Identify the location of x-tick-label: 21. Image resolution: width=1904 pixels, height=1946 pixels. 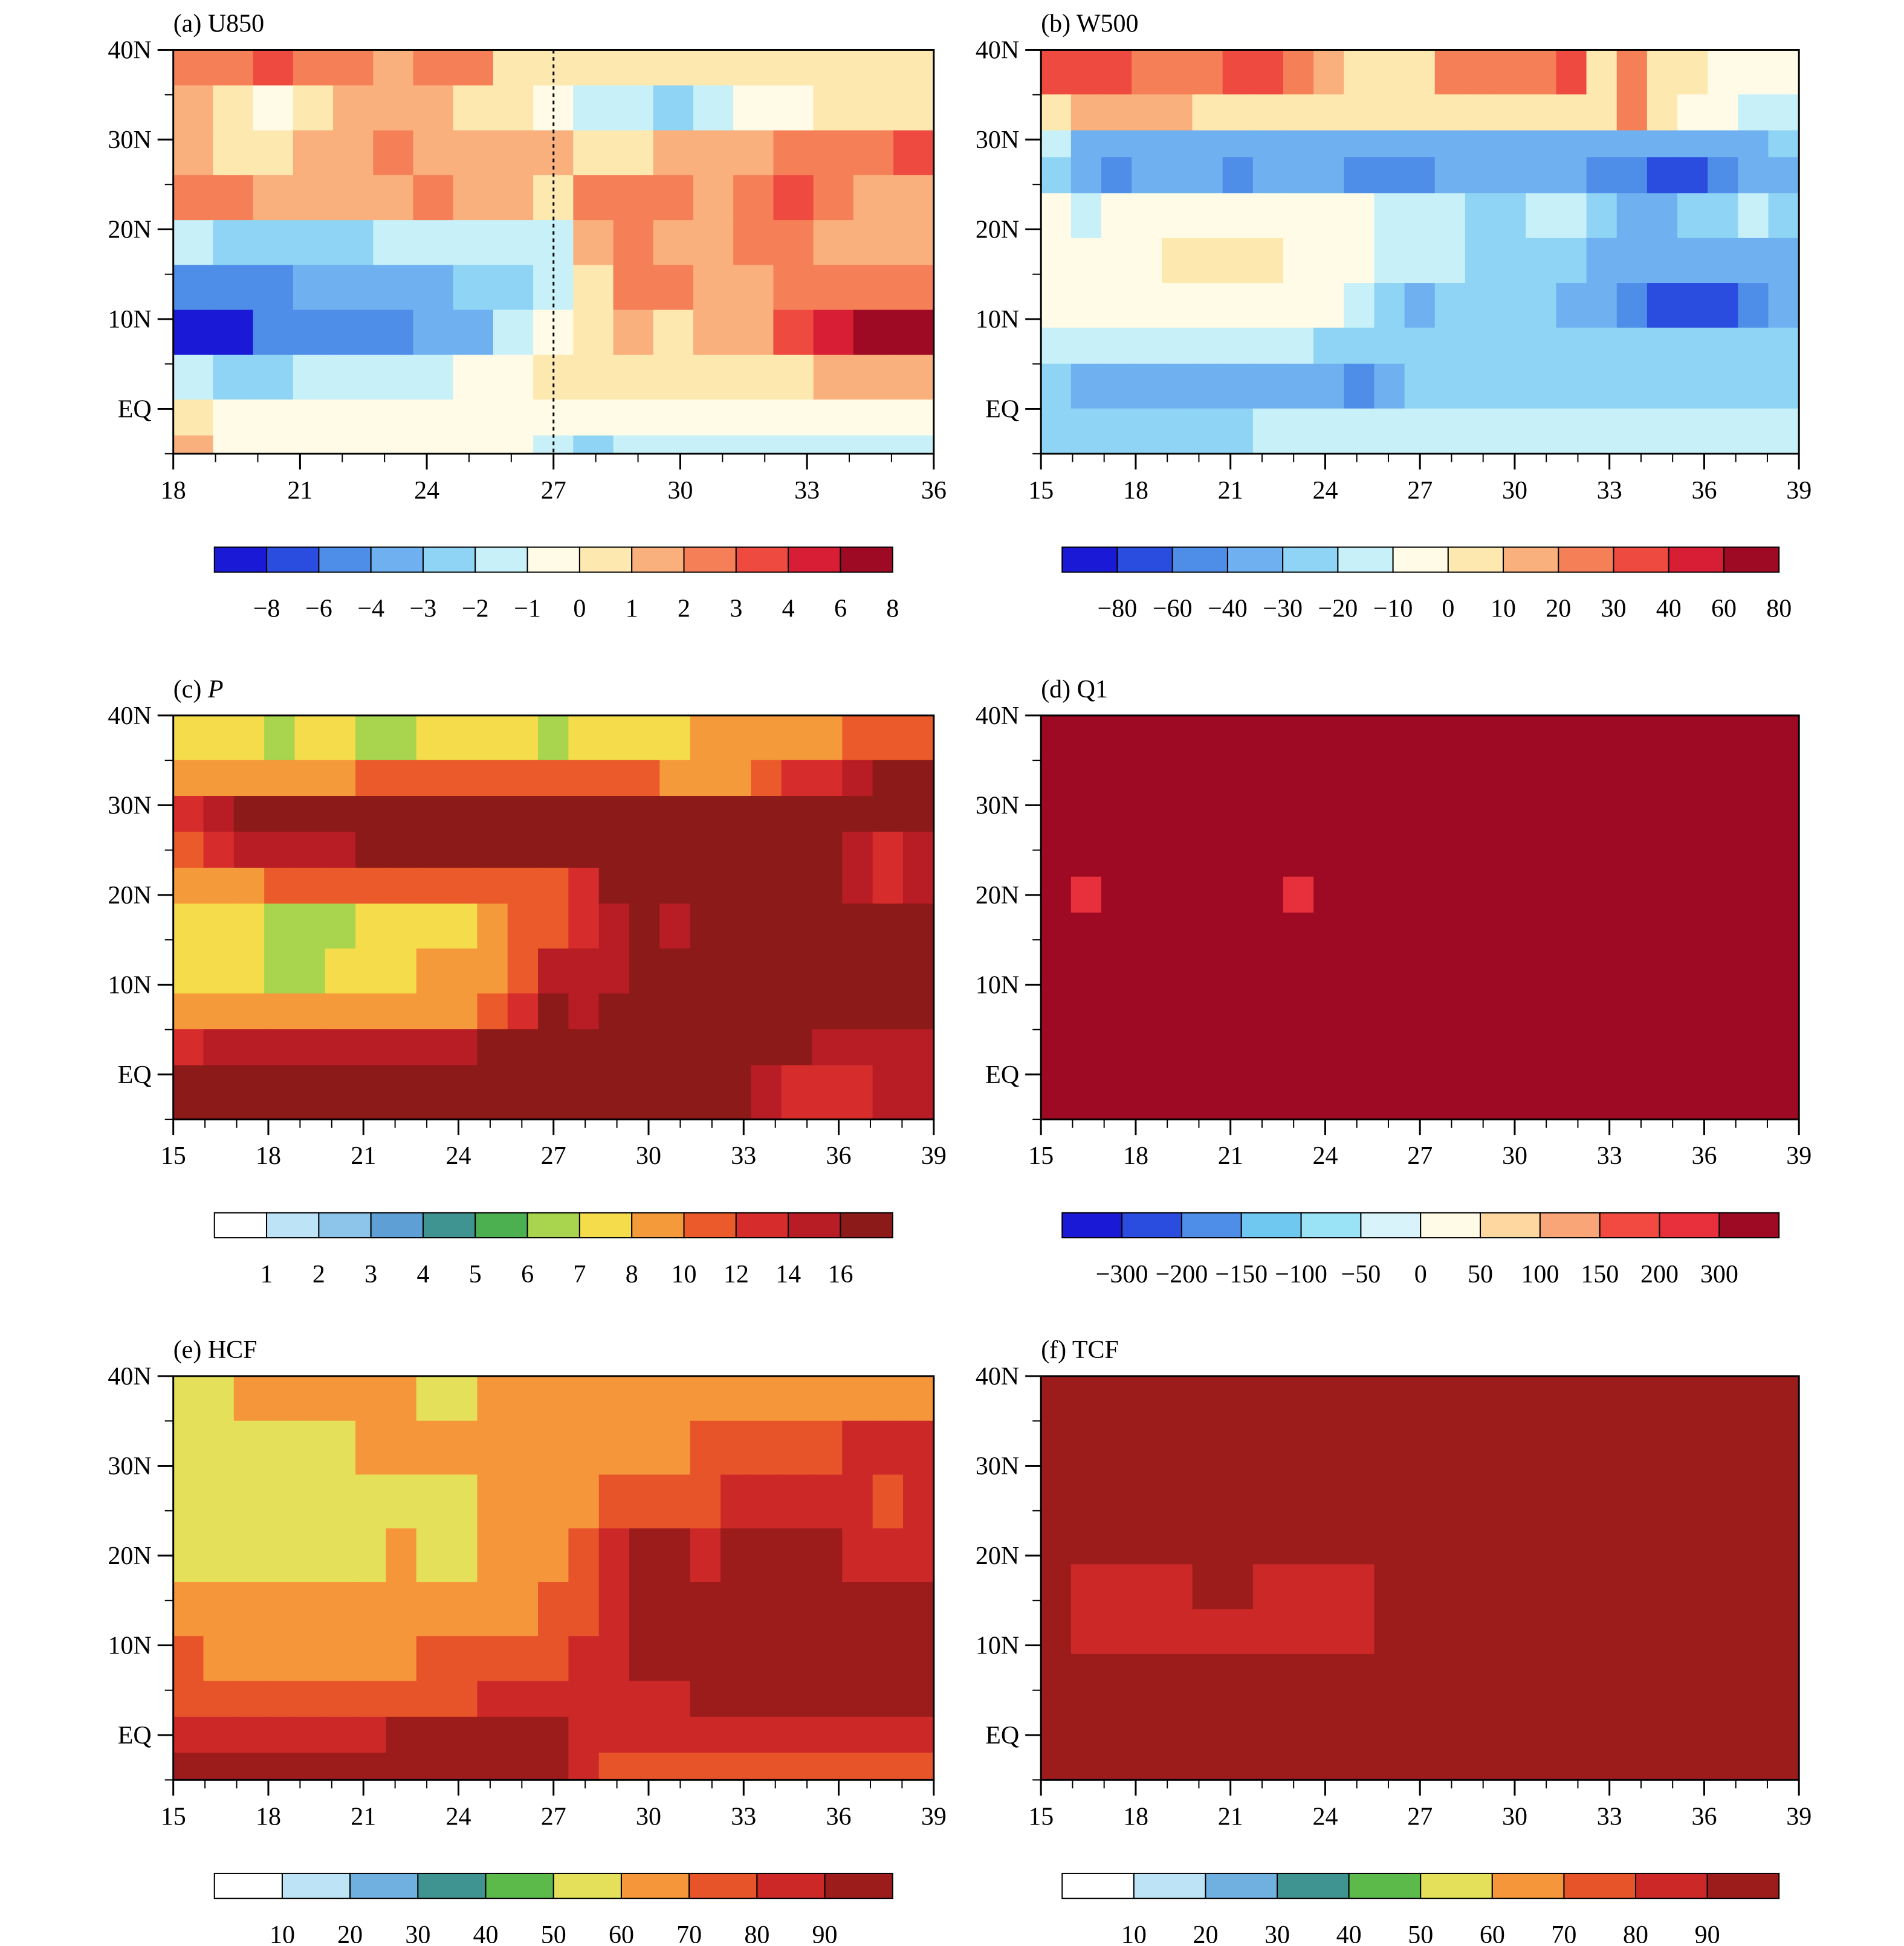
(363, 1817).